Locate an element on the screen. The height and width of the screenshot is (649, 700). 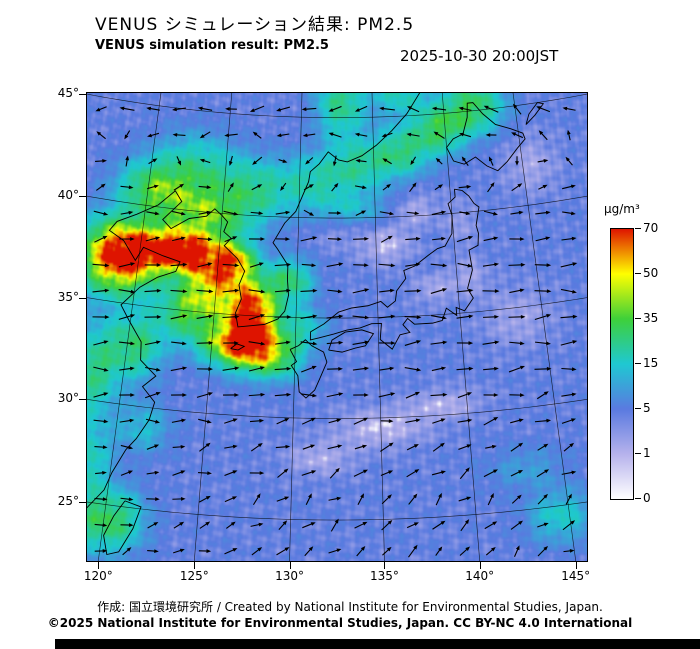
lon-tick-label: 135° is located at coordinates (384, 576).